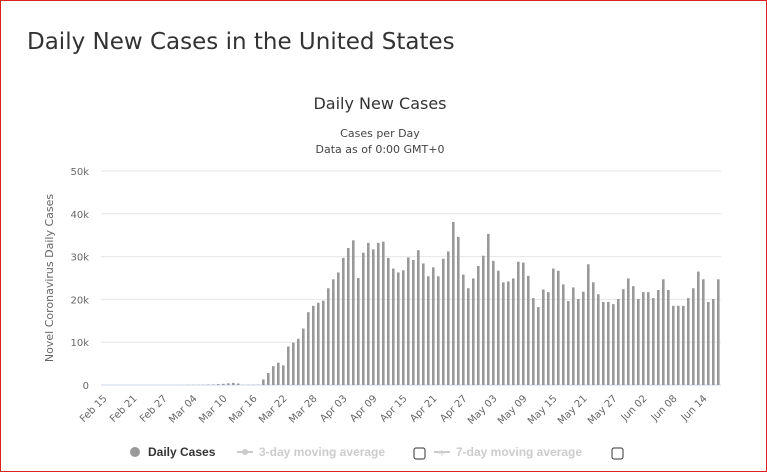 The image size is (767, 472). What do you see at coordinates (483, 410) in the screenshot?
I see `x-tick-label: May 03` at bounding box center [483, 410].